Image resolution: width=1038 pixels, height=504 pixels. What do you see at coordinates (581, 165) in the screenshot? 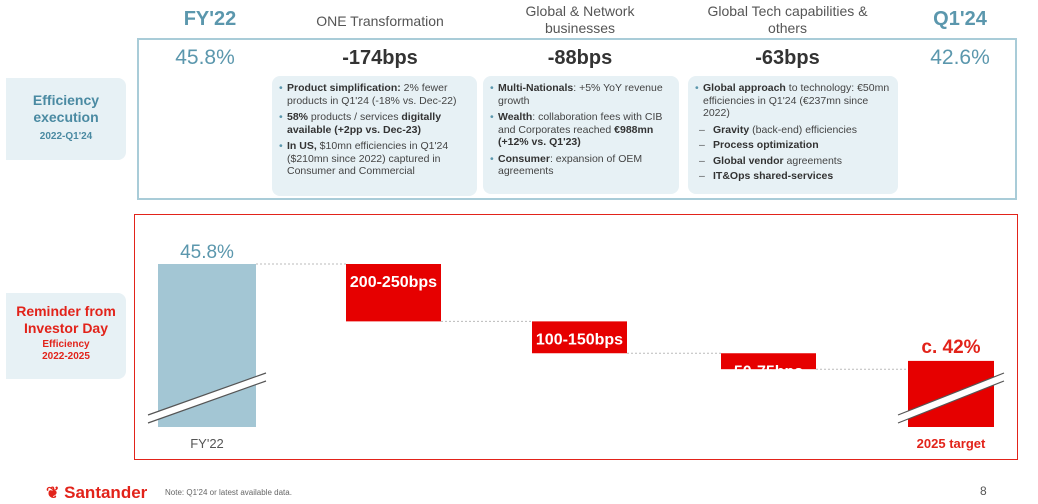
I see `gn-note-3: Consumer: expansion of OEM agreements` at bounding box center [581, 165].